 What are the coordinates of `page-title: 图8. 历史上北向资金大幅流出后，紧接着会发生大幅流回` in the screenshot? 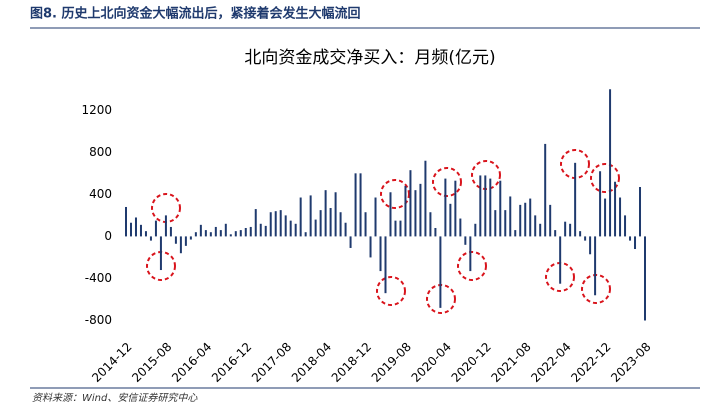 It's located at (195, 14).